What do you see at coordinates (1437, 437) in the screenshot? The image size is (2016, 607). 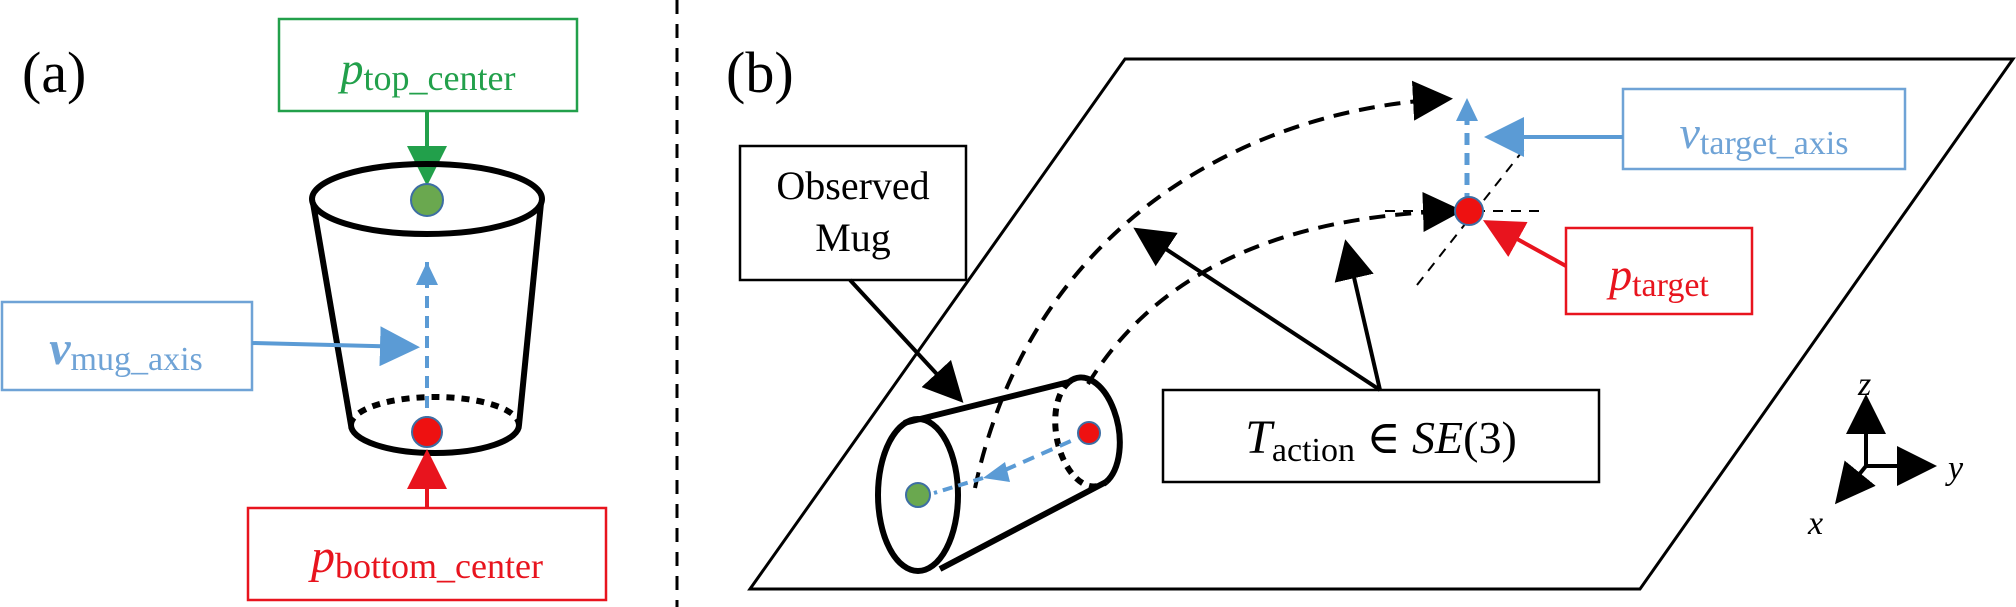 I see `action-group: SE` at bounding box center [1437, 437].